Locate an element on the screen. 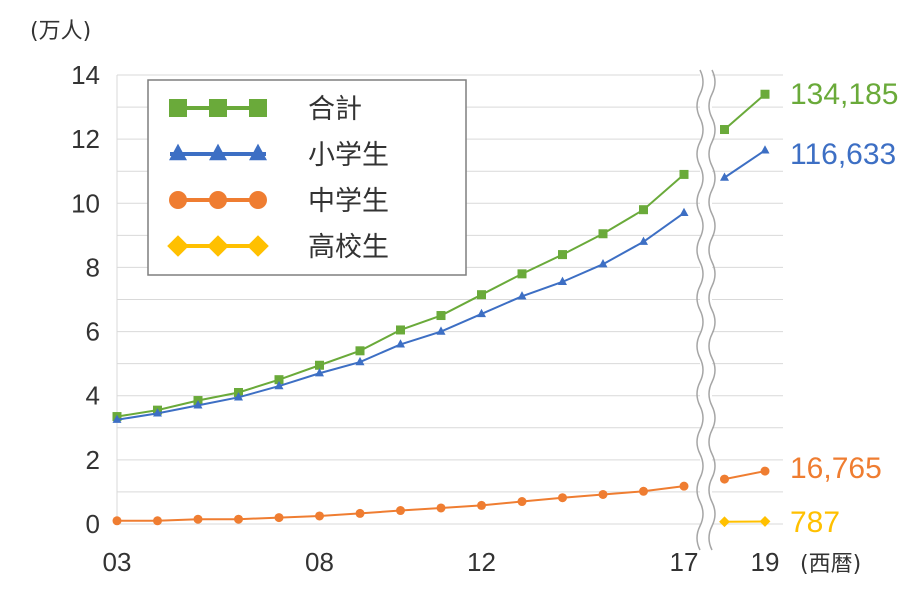 This screenshot has height=600, width=917. end-value-label: 16,765 is located at coordinates (836, 468).